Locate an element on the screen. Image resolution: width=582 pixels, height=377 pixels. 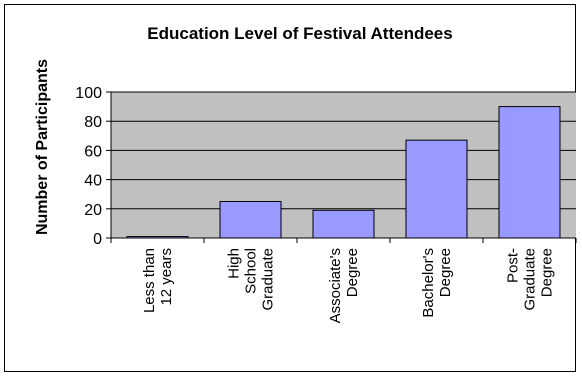
x-category-label: Associate's Degree is located at coordinates (344, 285).